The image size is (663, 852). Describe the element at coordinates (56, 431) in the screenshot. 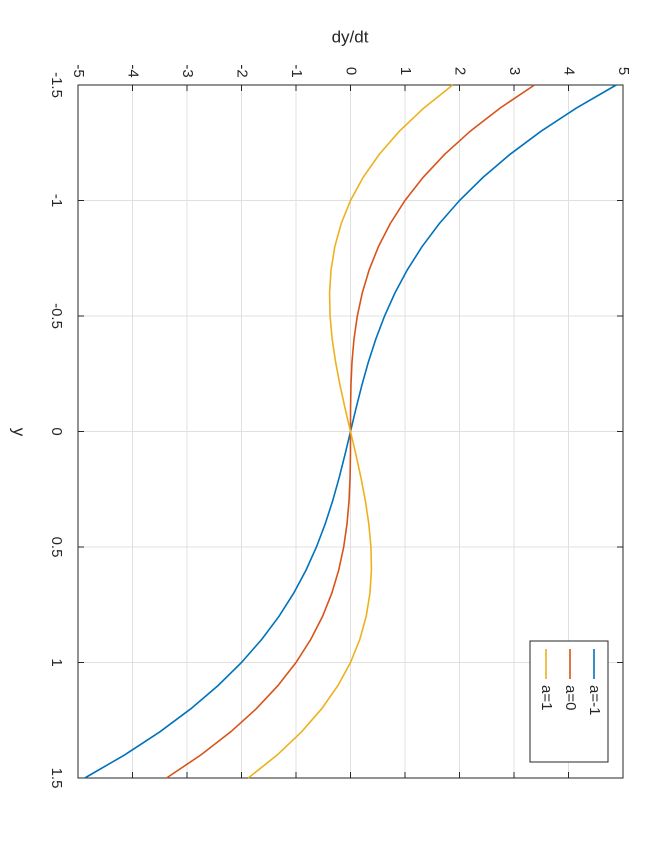

I see `x-tick-label: 0` at that location.